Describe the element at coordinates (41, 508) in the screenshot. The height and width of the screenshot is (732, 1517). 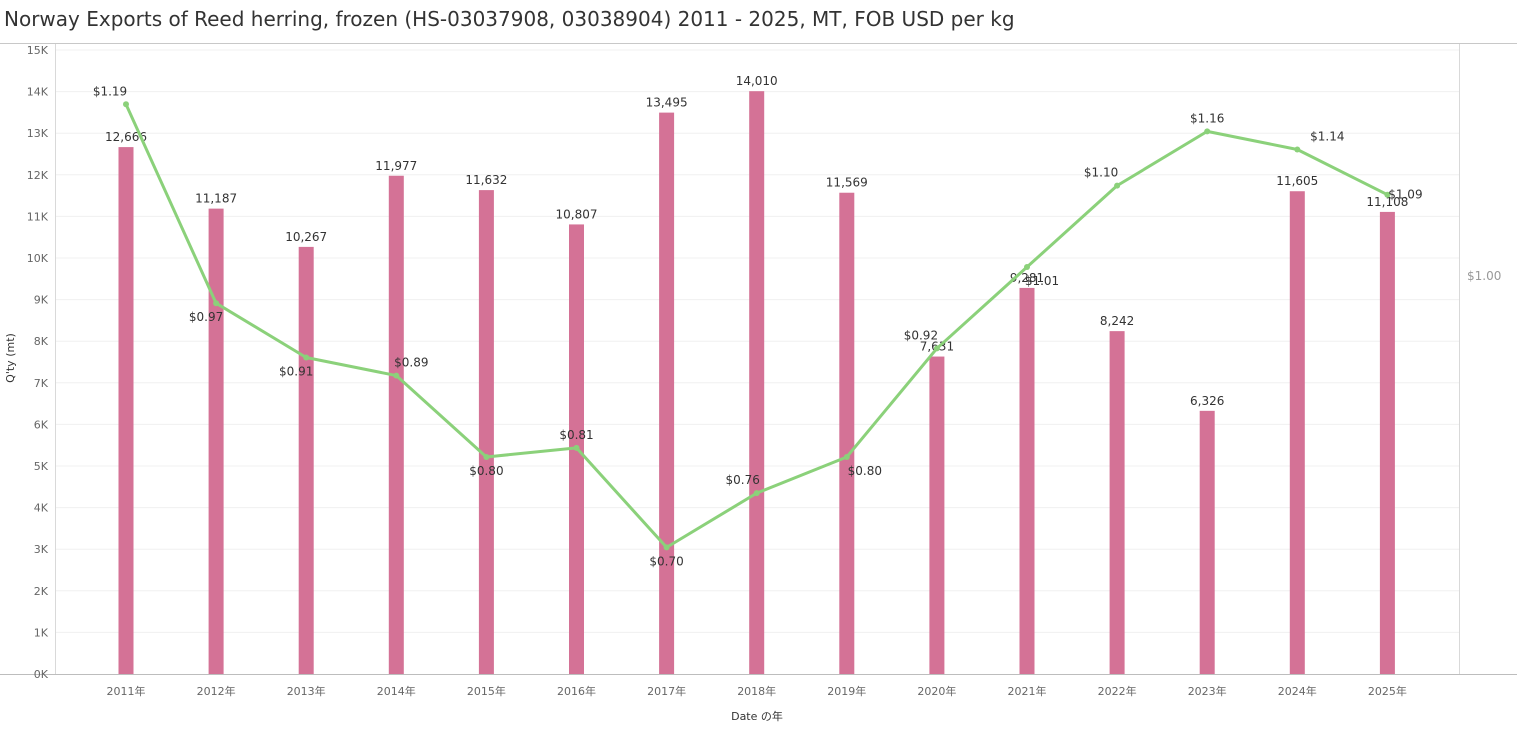
I see `y-tick-label: 4K` at that location.